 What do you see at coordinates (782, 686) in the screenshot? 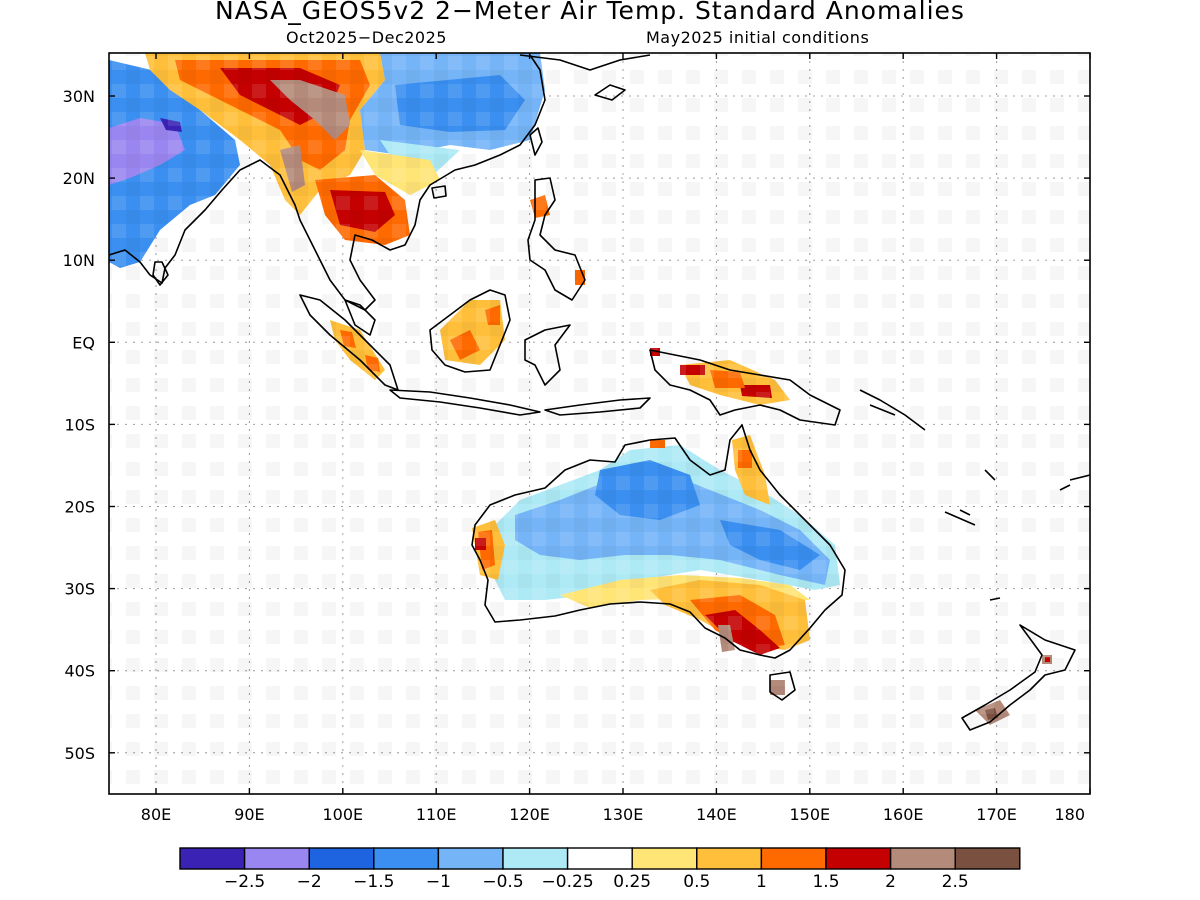
I see `tasmania-coast` at bounding box center [782, 686].